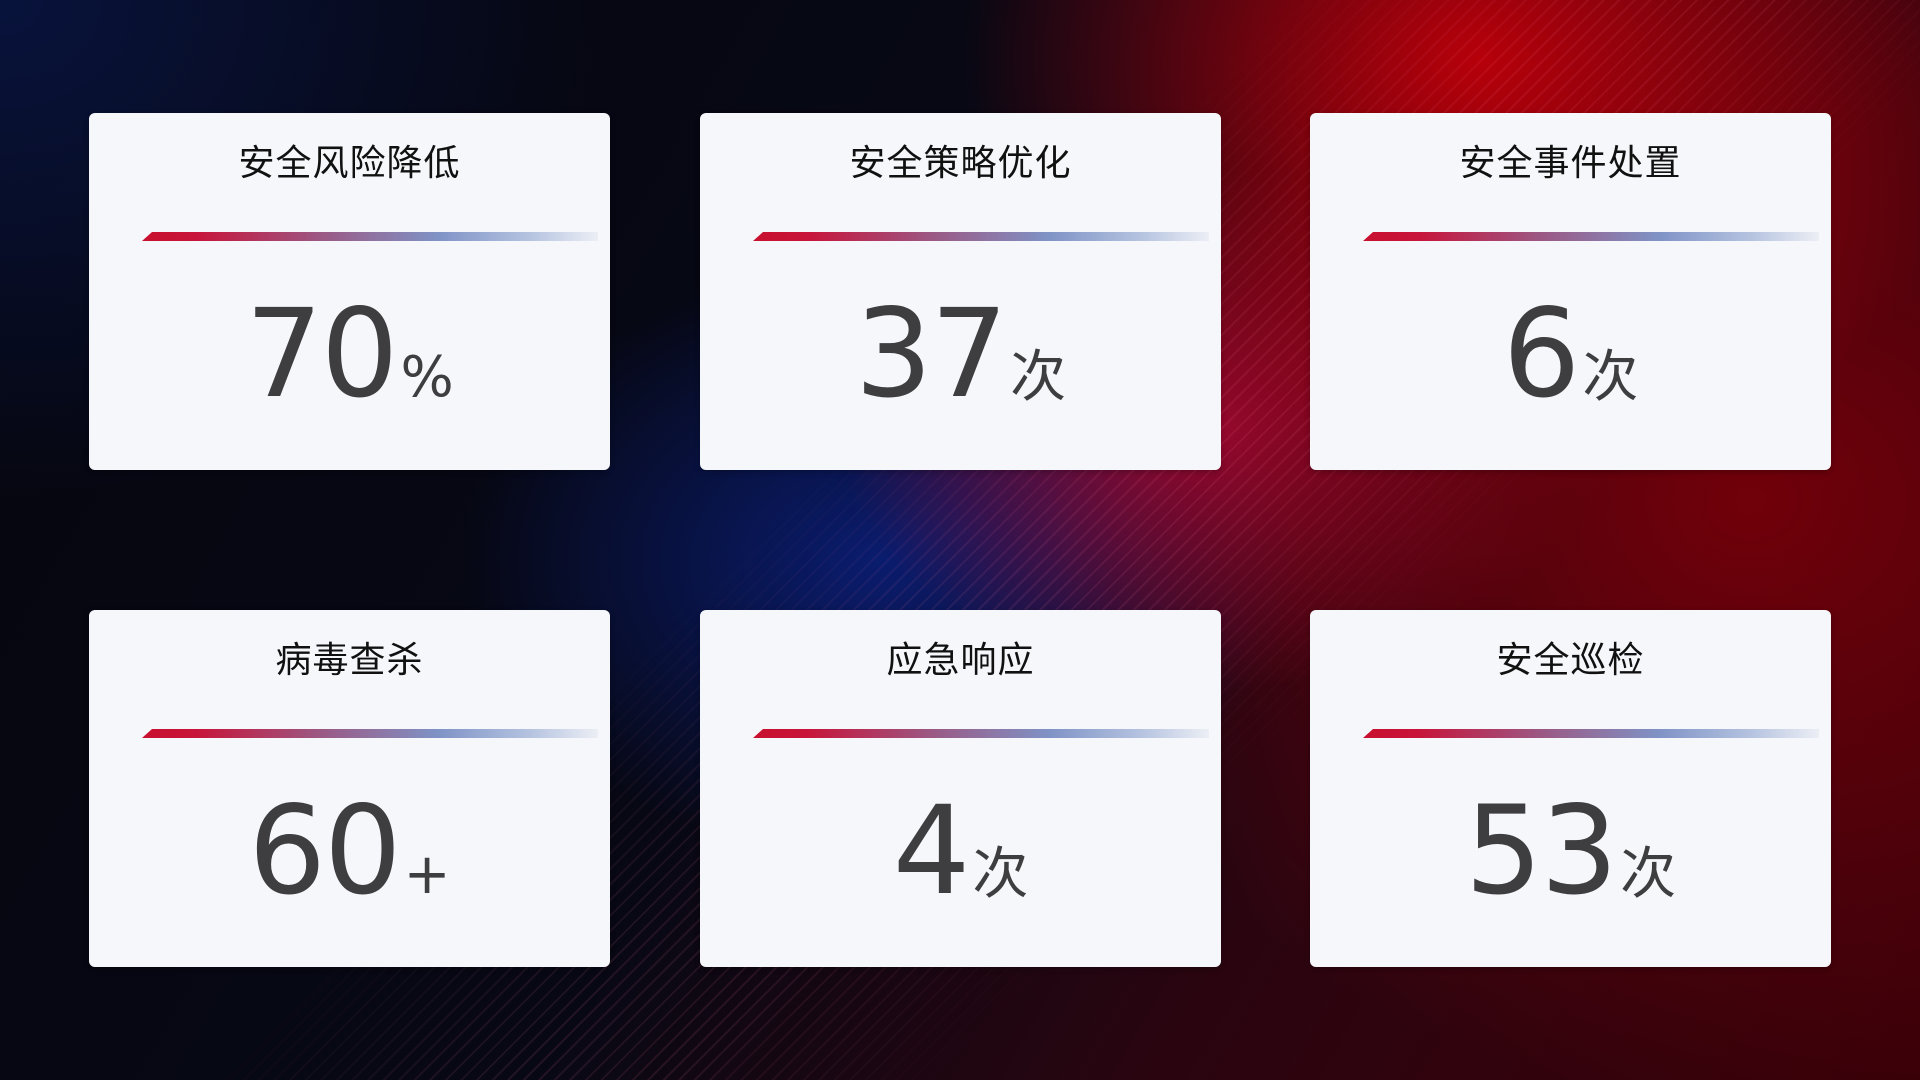 Image resolution: width=1920 pixels, height=1080 pixels. What do you see at coordinates (427, 377) in the screenshot?
I see `value-unit: %` at bounding box center [427, 377].